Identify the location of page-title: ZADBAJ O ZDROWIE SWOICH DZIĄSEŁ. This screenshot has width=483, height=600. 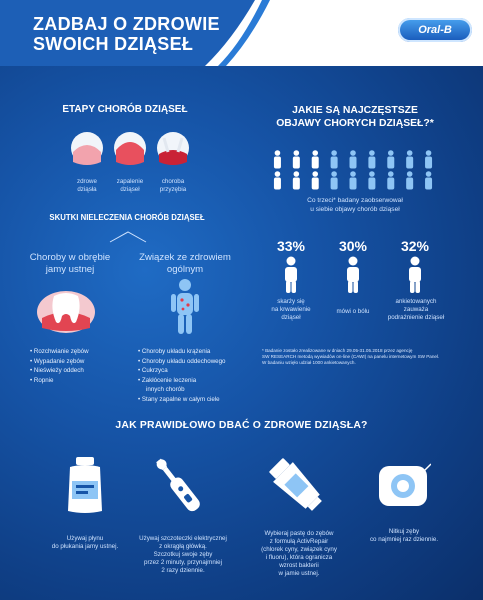
(126, 34).